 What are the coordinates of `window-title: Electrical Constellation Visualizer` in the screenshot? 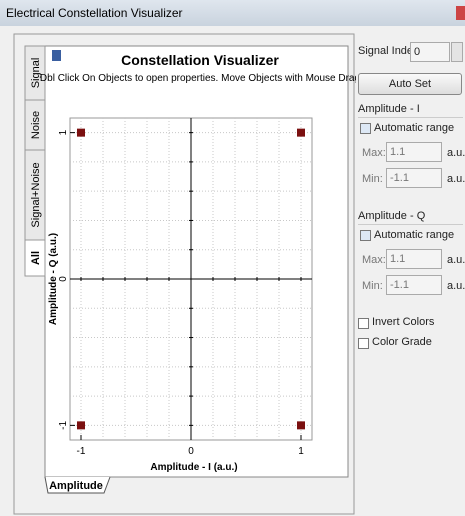 It's located at (94, 13).